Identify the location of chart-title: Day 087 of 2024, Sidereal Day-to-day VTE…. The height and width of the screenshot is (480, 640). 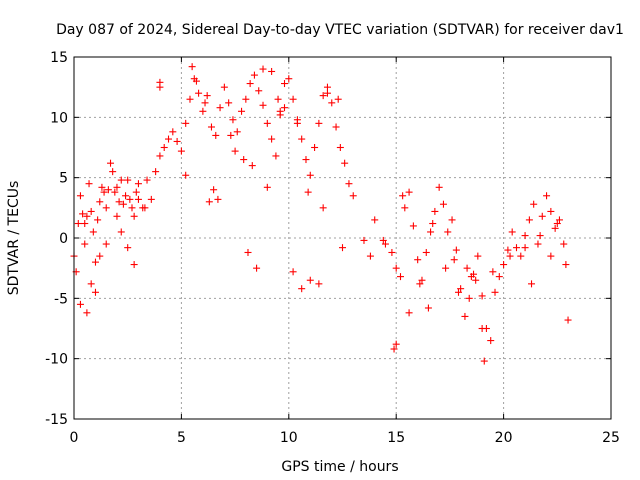
(340, 30).